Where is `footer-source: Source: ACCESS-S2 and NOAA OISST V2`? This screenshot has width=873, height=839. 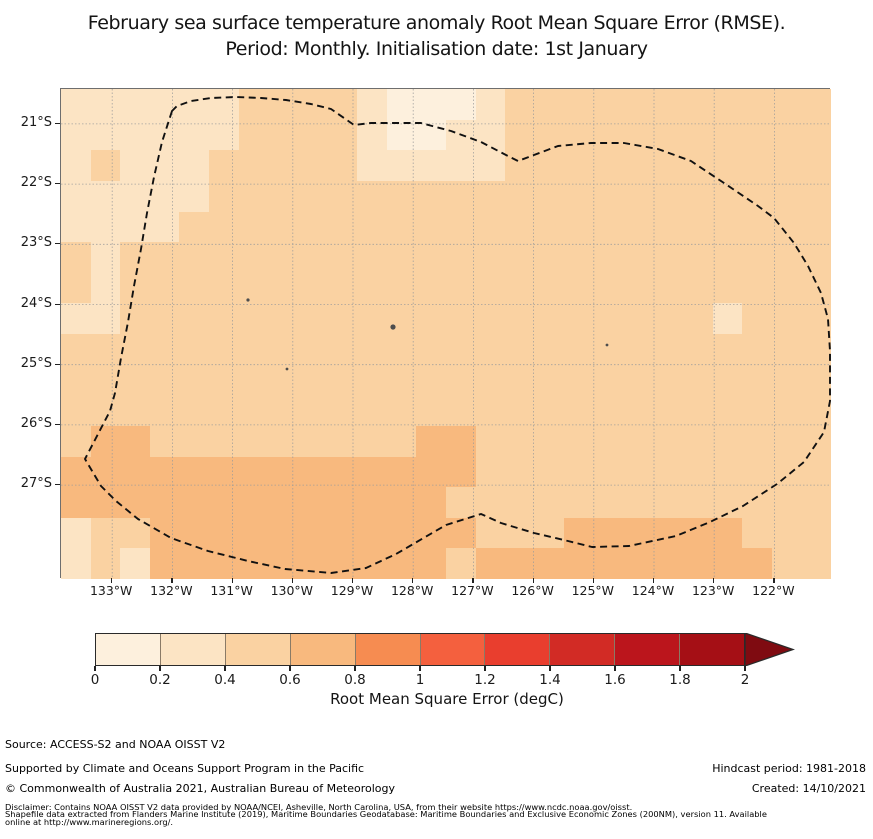 footer-source: Source: ACCESS-S2 and NOAA OISST V2 is located at coordinates (115, 744).